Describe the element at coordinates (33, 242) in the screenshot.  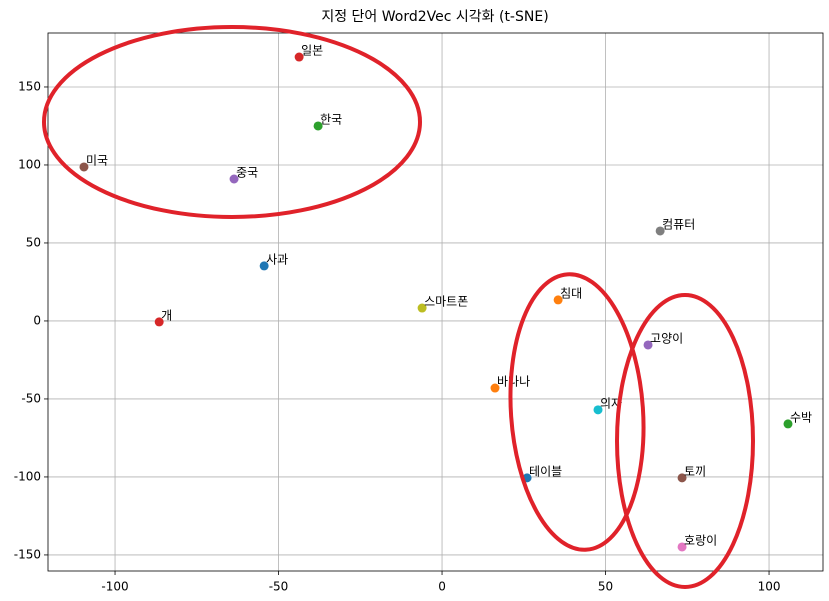
I see `y-tick-label: 50` at that location.